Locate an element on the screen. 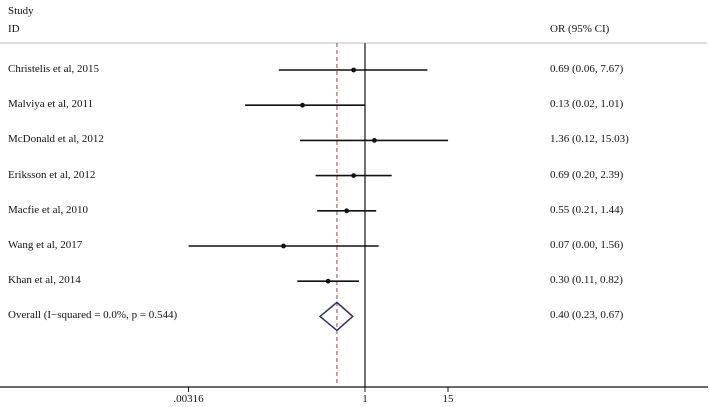  study-or-ci: 0.55 (0.21, 1.44) is located at coordinates (587, 209).